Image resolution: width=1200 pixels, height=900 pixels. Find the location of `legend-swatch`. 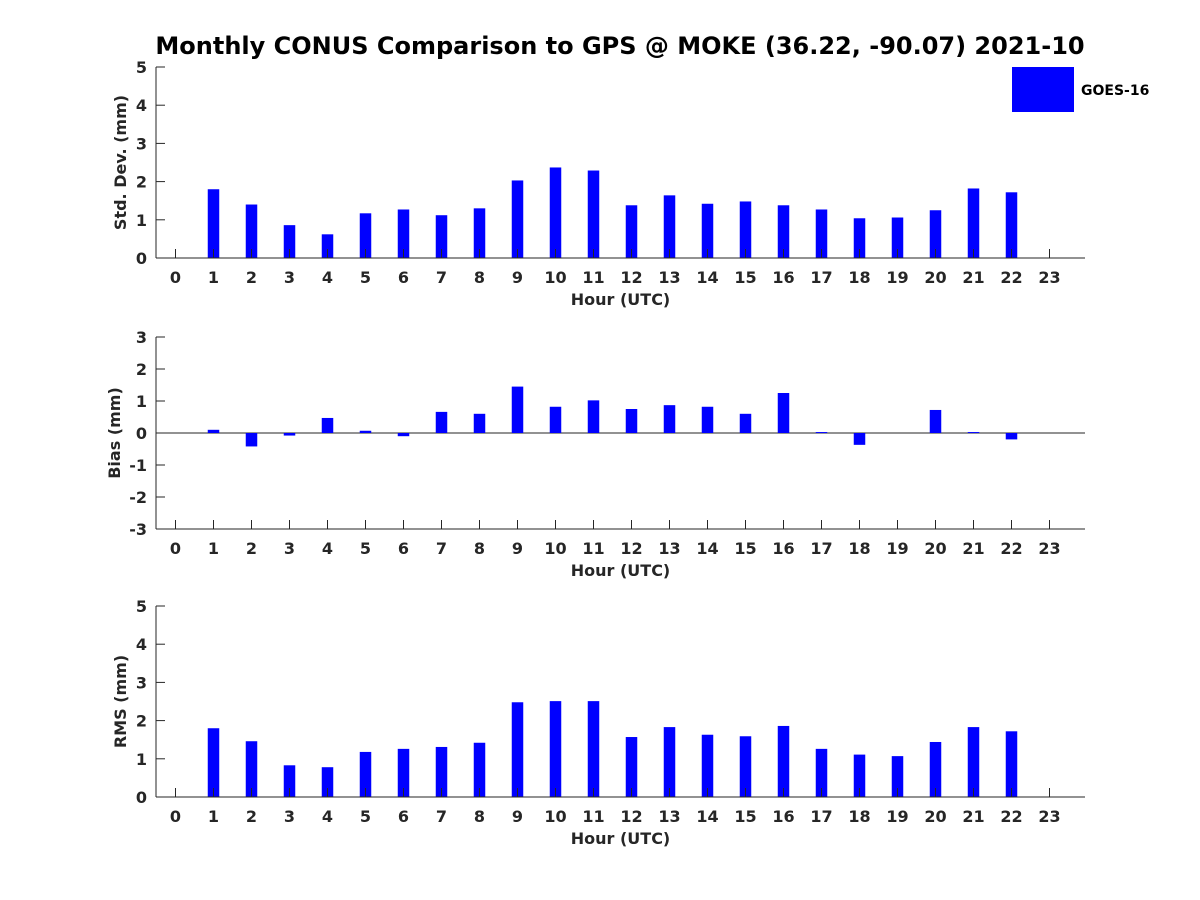

legend-swatch is located at coordinates (1043, 89).